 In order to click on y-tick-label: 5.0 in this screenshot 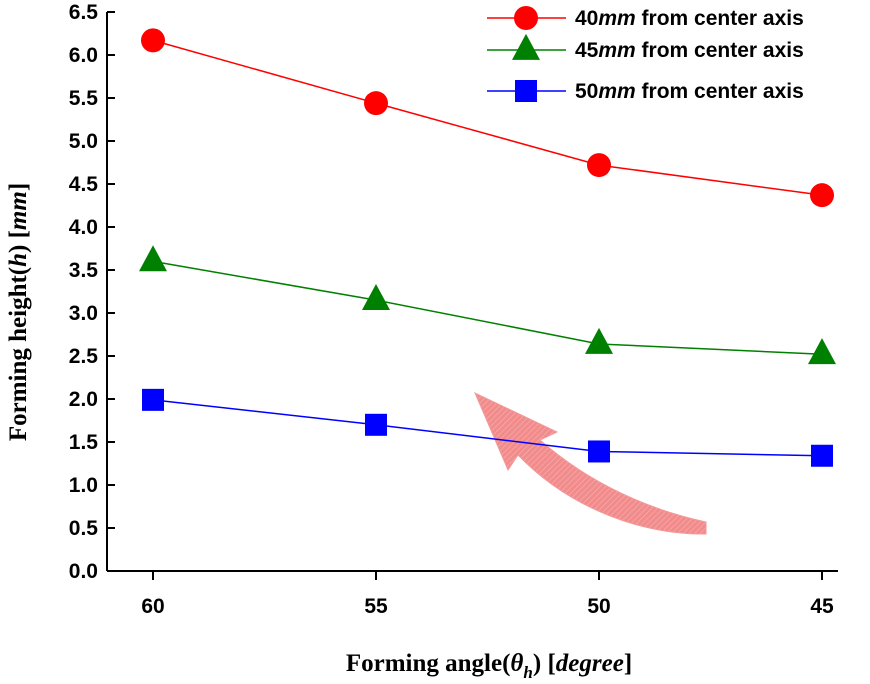, I will do `click(83, 141)`.